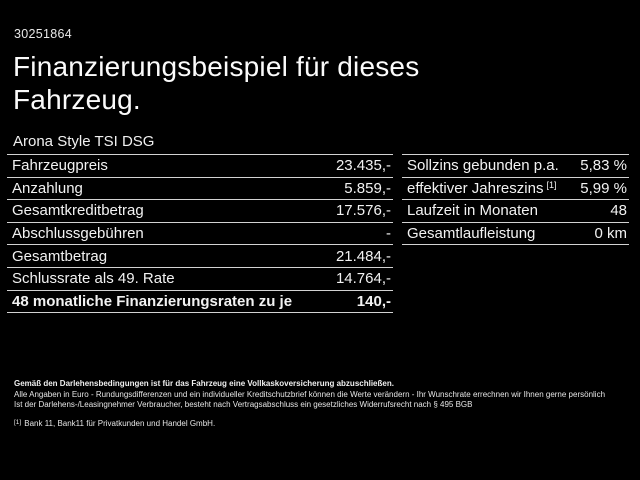 The image size is (640, 480). I want to click on footnote-reference-marker: [1], so click(551, 184).